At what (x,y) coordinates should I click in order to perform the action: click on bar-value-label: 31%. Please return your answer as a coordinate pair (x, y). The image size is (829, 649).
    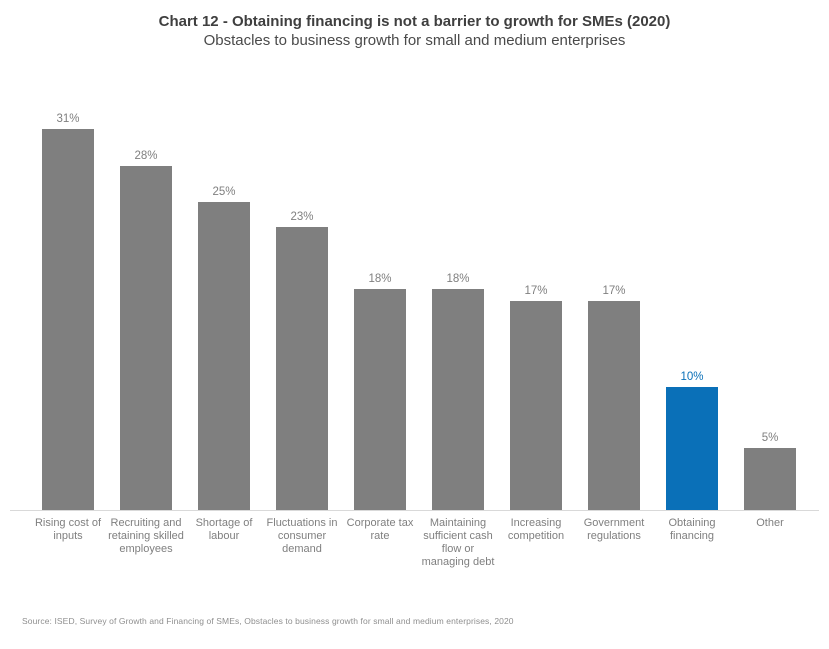
    Looking at the image, I should click on (68, 119).